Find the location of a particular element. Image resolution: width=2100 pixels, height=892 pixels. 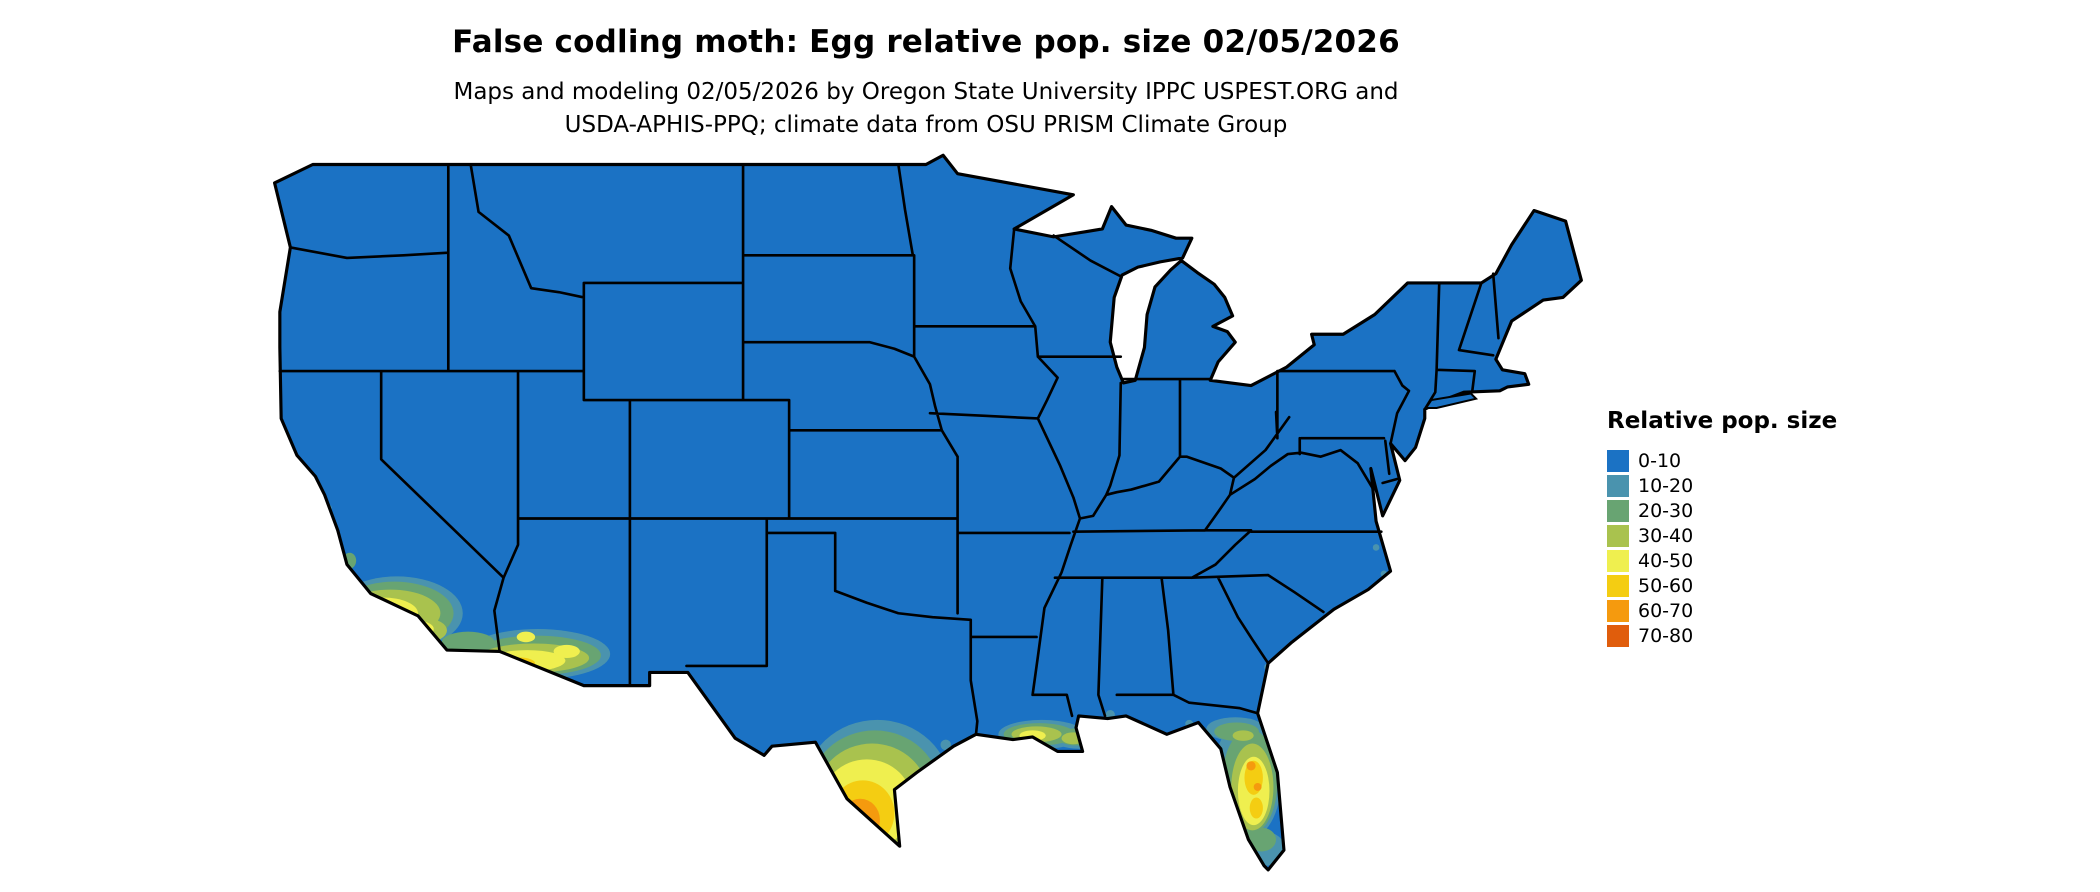

legend-item-60-70: 60-70 is located at coordinates (1722, 610).